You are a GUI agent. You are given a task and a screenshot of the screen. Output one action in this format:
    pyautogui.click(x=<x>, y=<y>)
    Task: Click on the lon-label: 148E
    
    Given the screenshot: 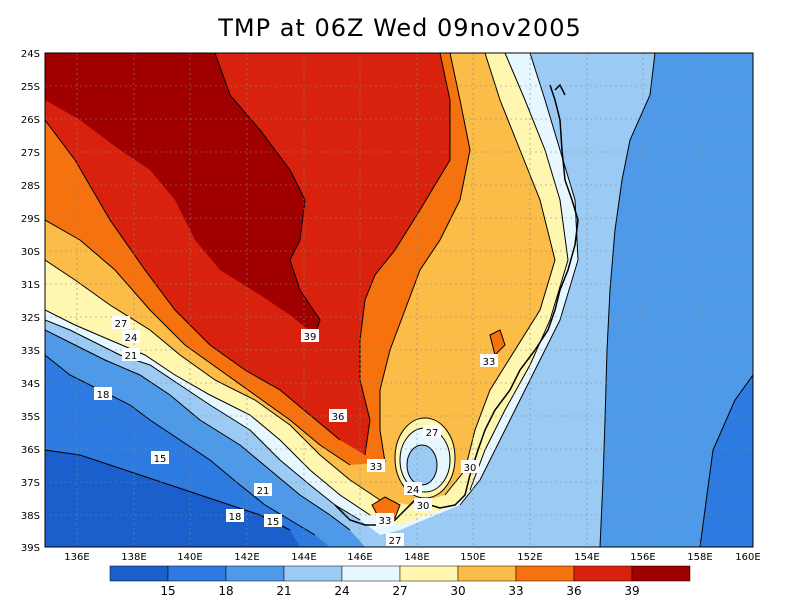 What is the action you would take?
    pyautogui.click(x=416, y=557)
    